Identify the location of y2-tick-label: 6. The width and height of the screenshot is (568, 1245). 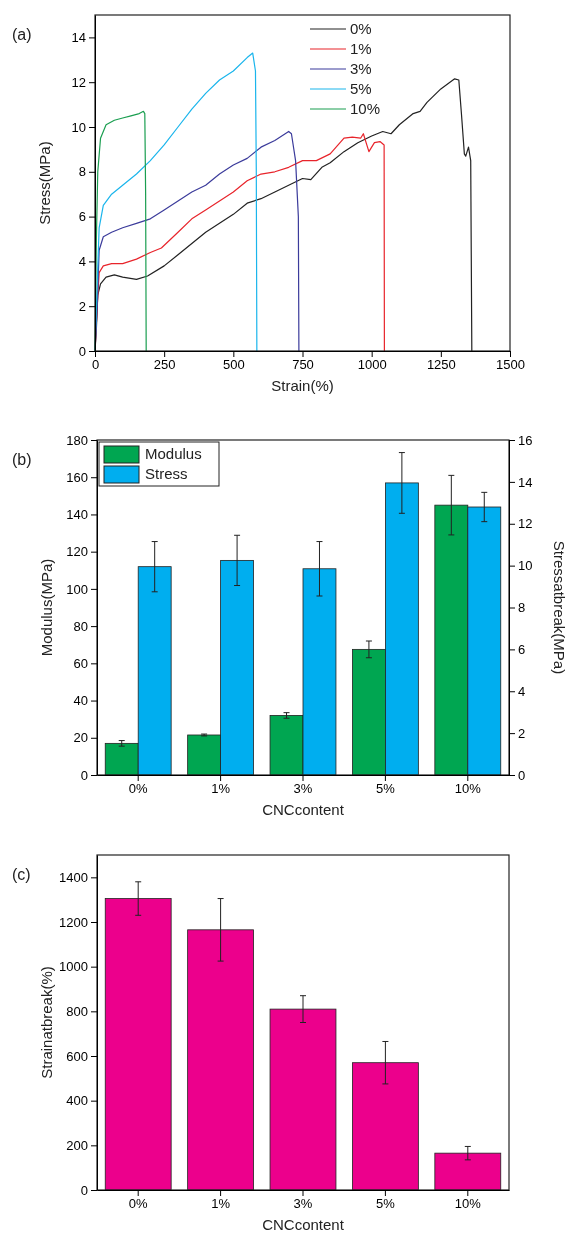
(522, 650).